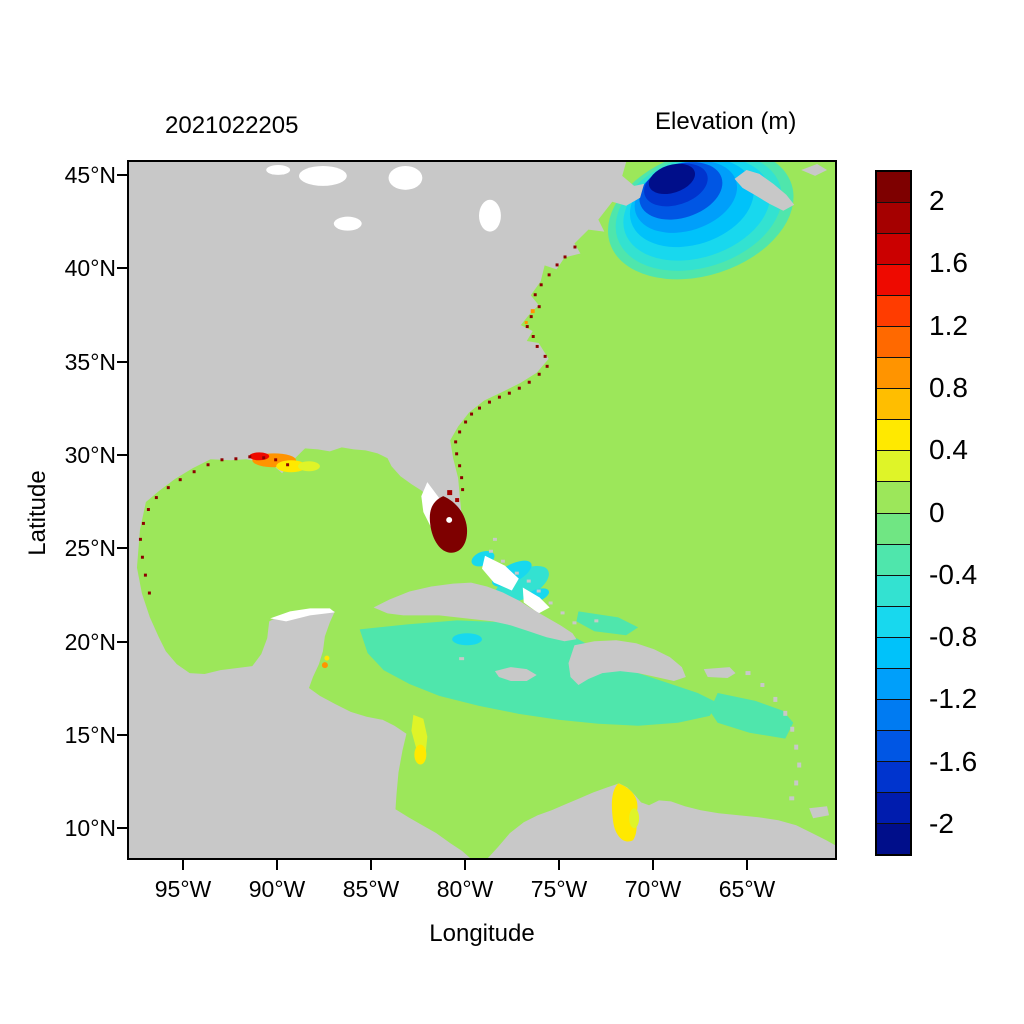 The height and width of the screenshot is (1024, 1024). I want to click on islands, so click(601, 678).